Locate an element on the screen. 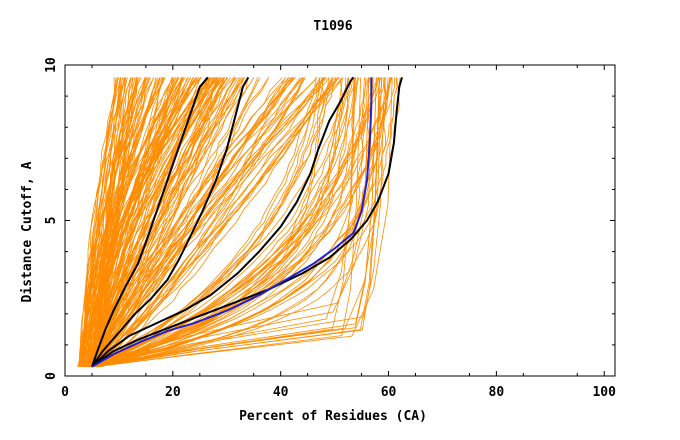  x-tick-label: 100 is located at coordinates (604, 392).